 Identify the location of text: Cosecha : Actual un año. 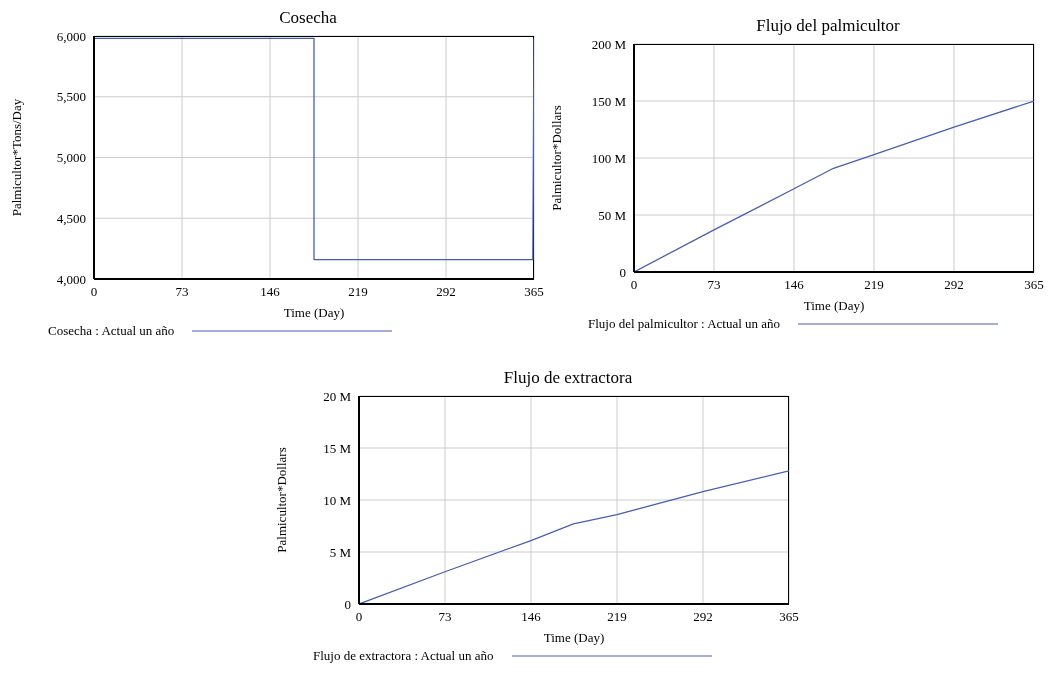
(111, 331).